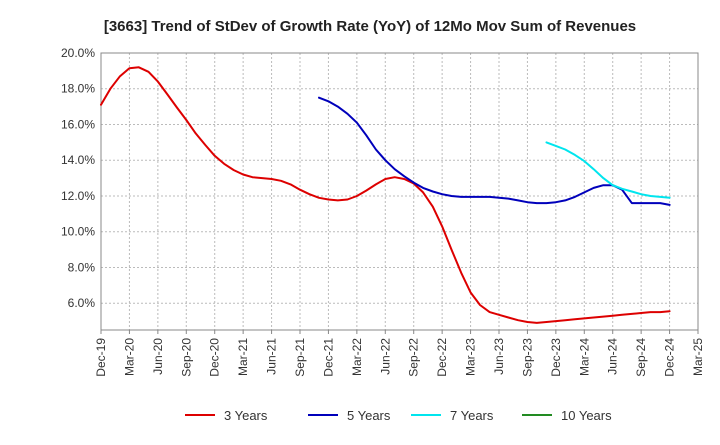 The width and height of the screenshot is (720, 445). Describe the element at coordinates (215, 357) in the screenshot. I see `x-tick-label: Dec-20` at that location.